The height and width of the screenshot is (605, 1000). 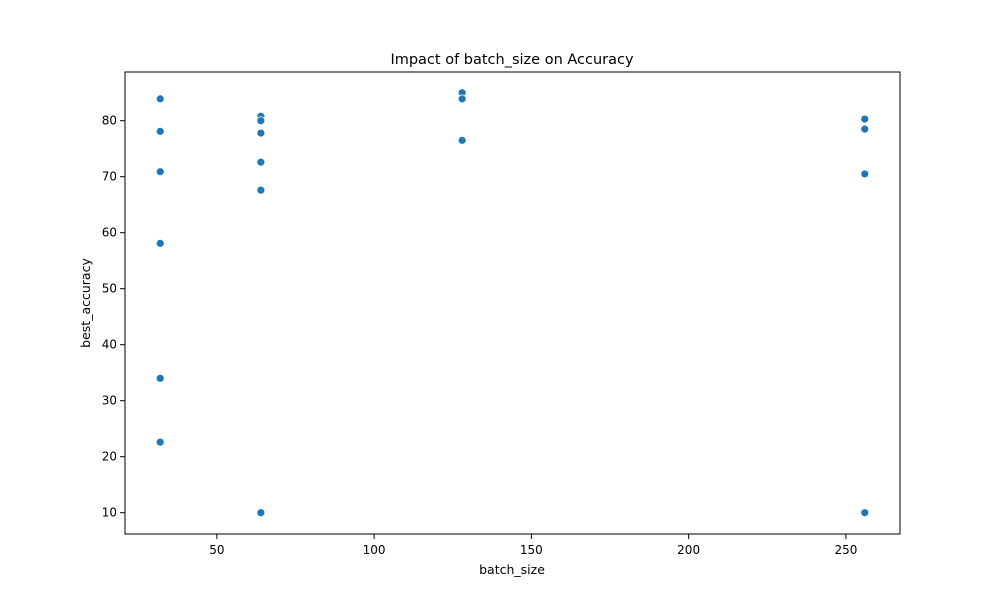 I want to click on chart-title: Impact of batch_size on Accuracy, so click(x=512, y=60).